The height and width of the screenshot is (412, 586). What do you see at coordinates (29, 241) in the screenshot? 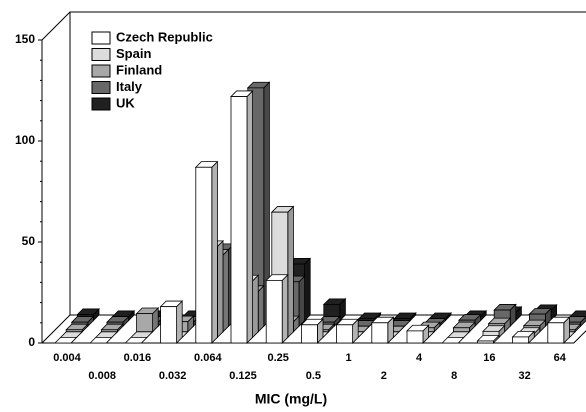
I see `y-tick-label: 50` at bounding box center [29, 241].